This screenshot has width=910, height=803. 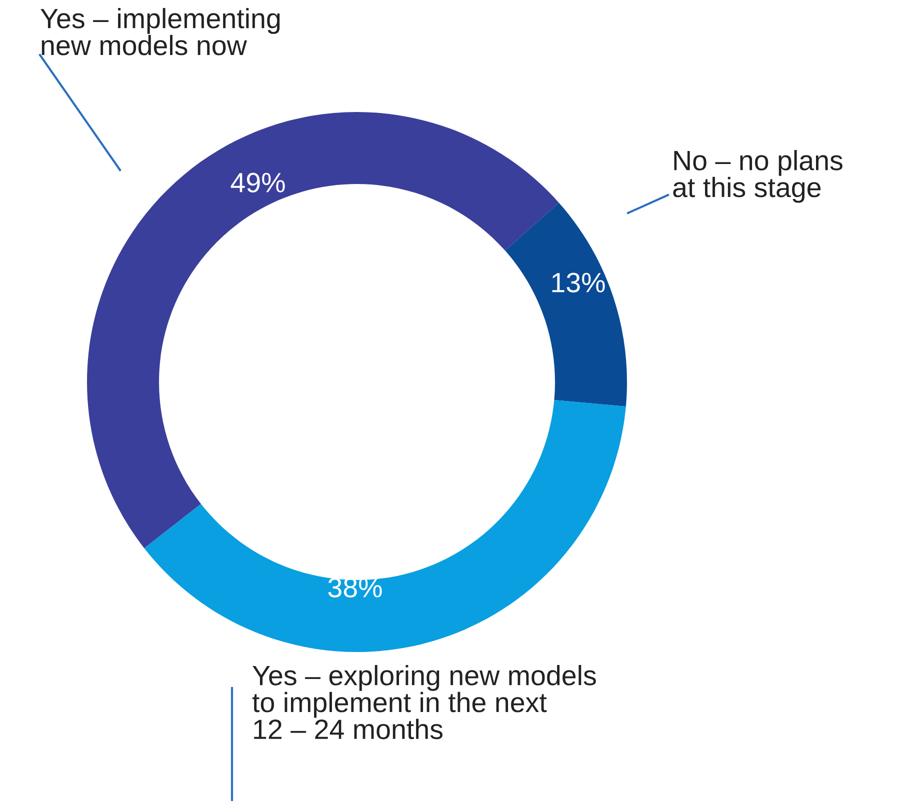 What do you see at coordinates (757, 176) in the screenshot?
I see `slice-label: No – no plans at this stage` at bounding box center [757, 176].